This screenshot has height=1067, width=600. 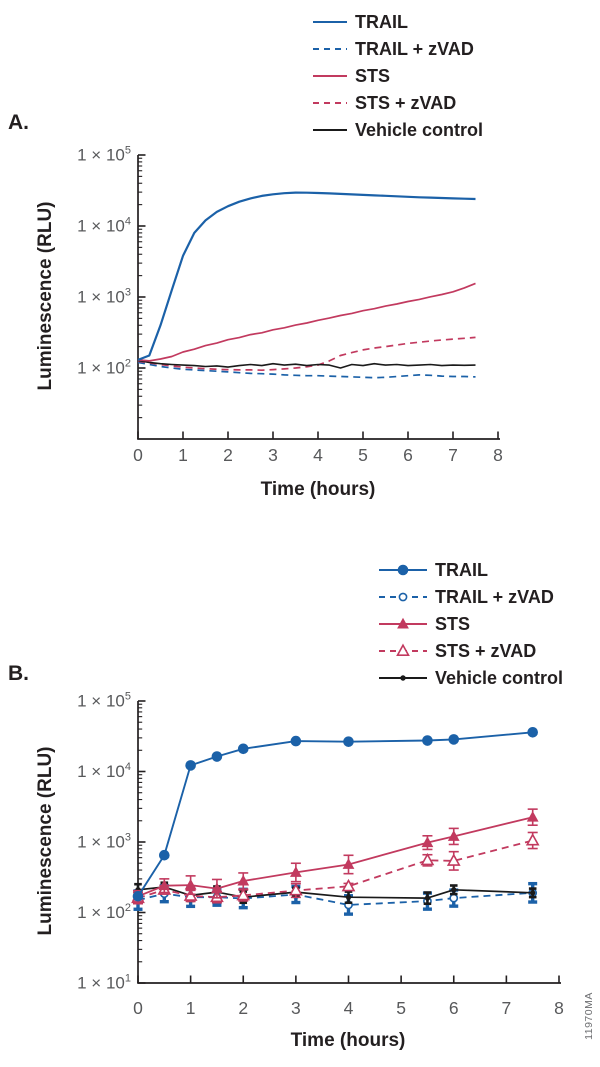 I want to click on legend-item: Vehicle control, so click(x=470, y=677).